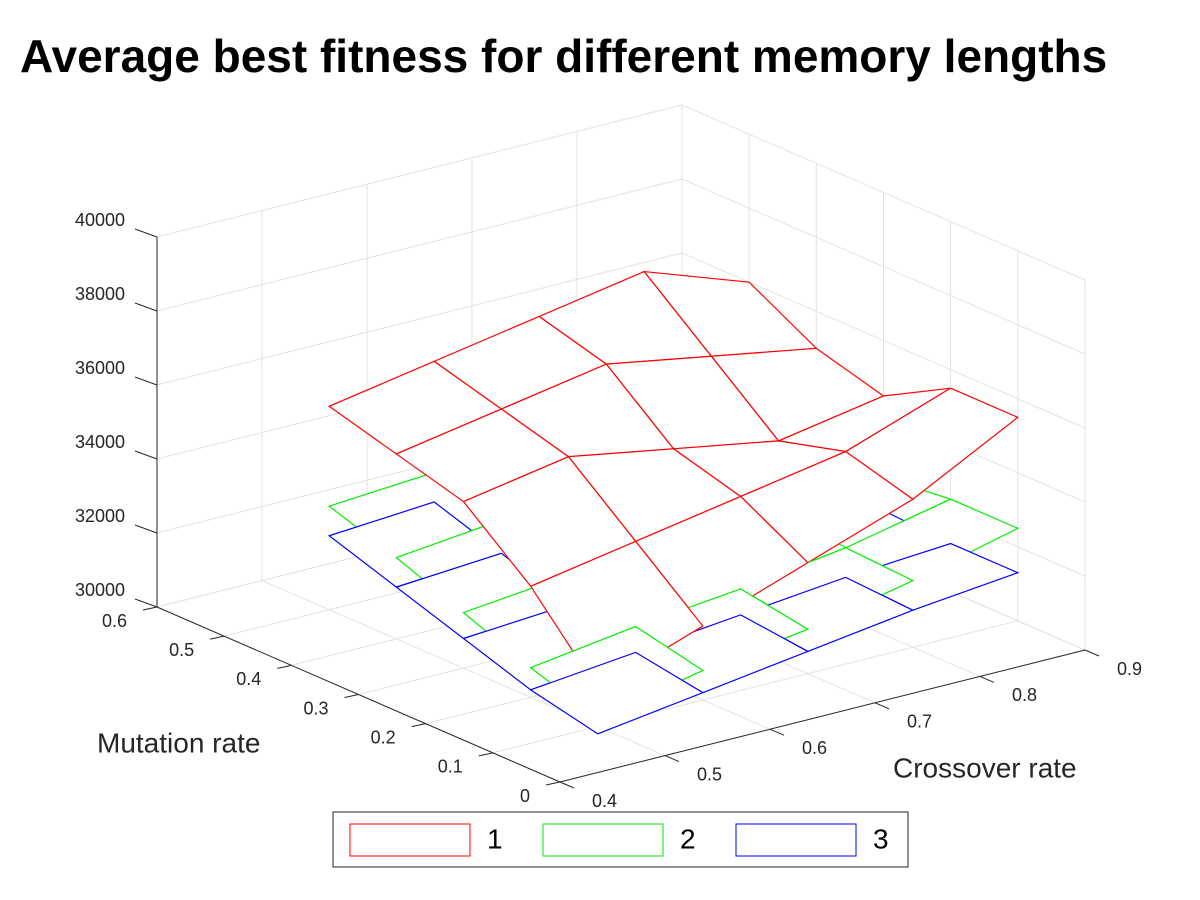 This screenshot has width=1200, height=900. What do you see at coordinates (617, 693) in the screenshot?
I see `surface-cell` at bounding box center [617, 693].